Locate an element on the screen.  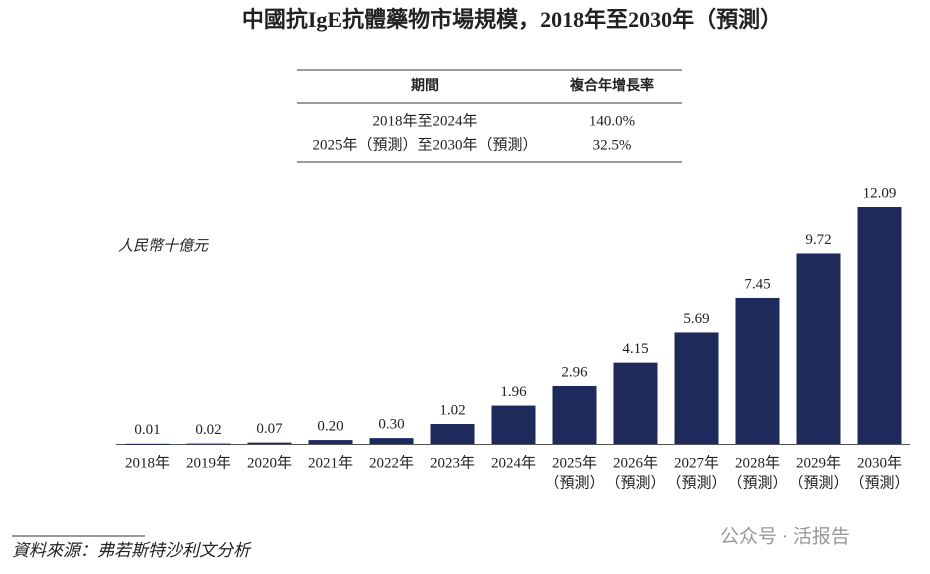
value-label: 4.15 is located at coordinates (635, 349).